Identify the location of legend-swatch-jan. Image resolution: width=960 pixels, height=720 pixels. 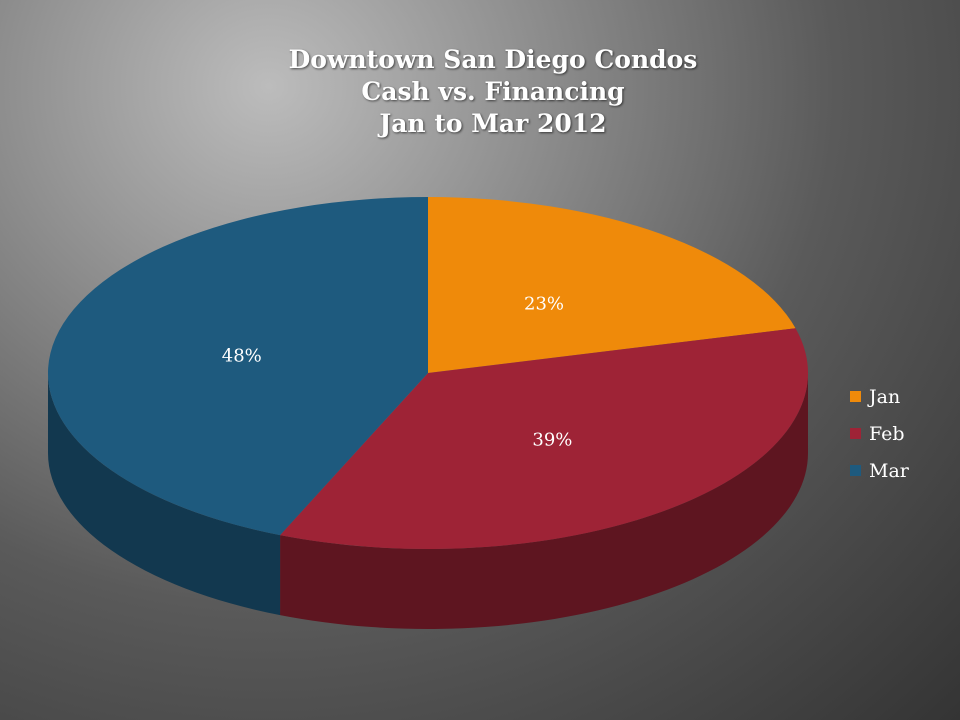
(855, 396).